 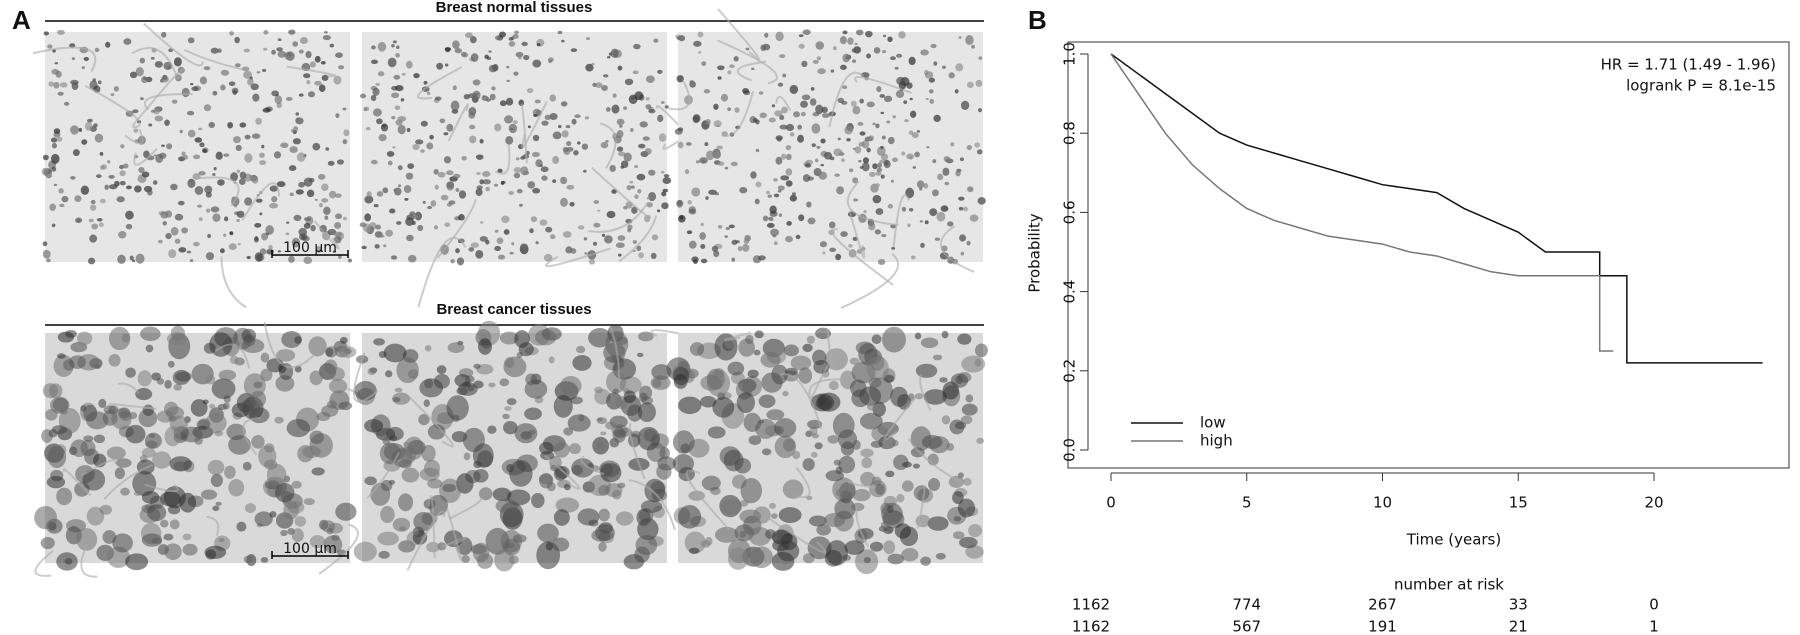 What do you see at coordinates (1070, 371) in the screenshot?
I see `y-tick-label: 0.2` at bounding box center [1070, 371].